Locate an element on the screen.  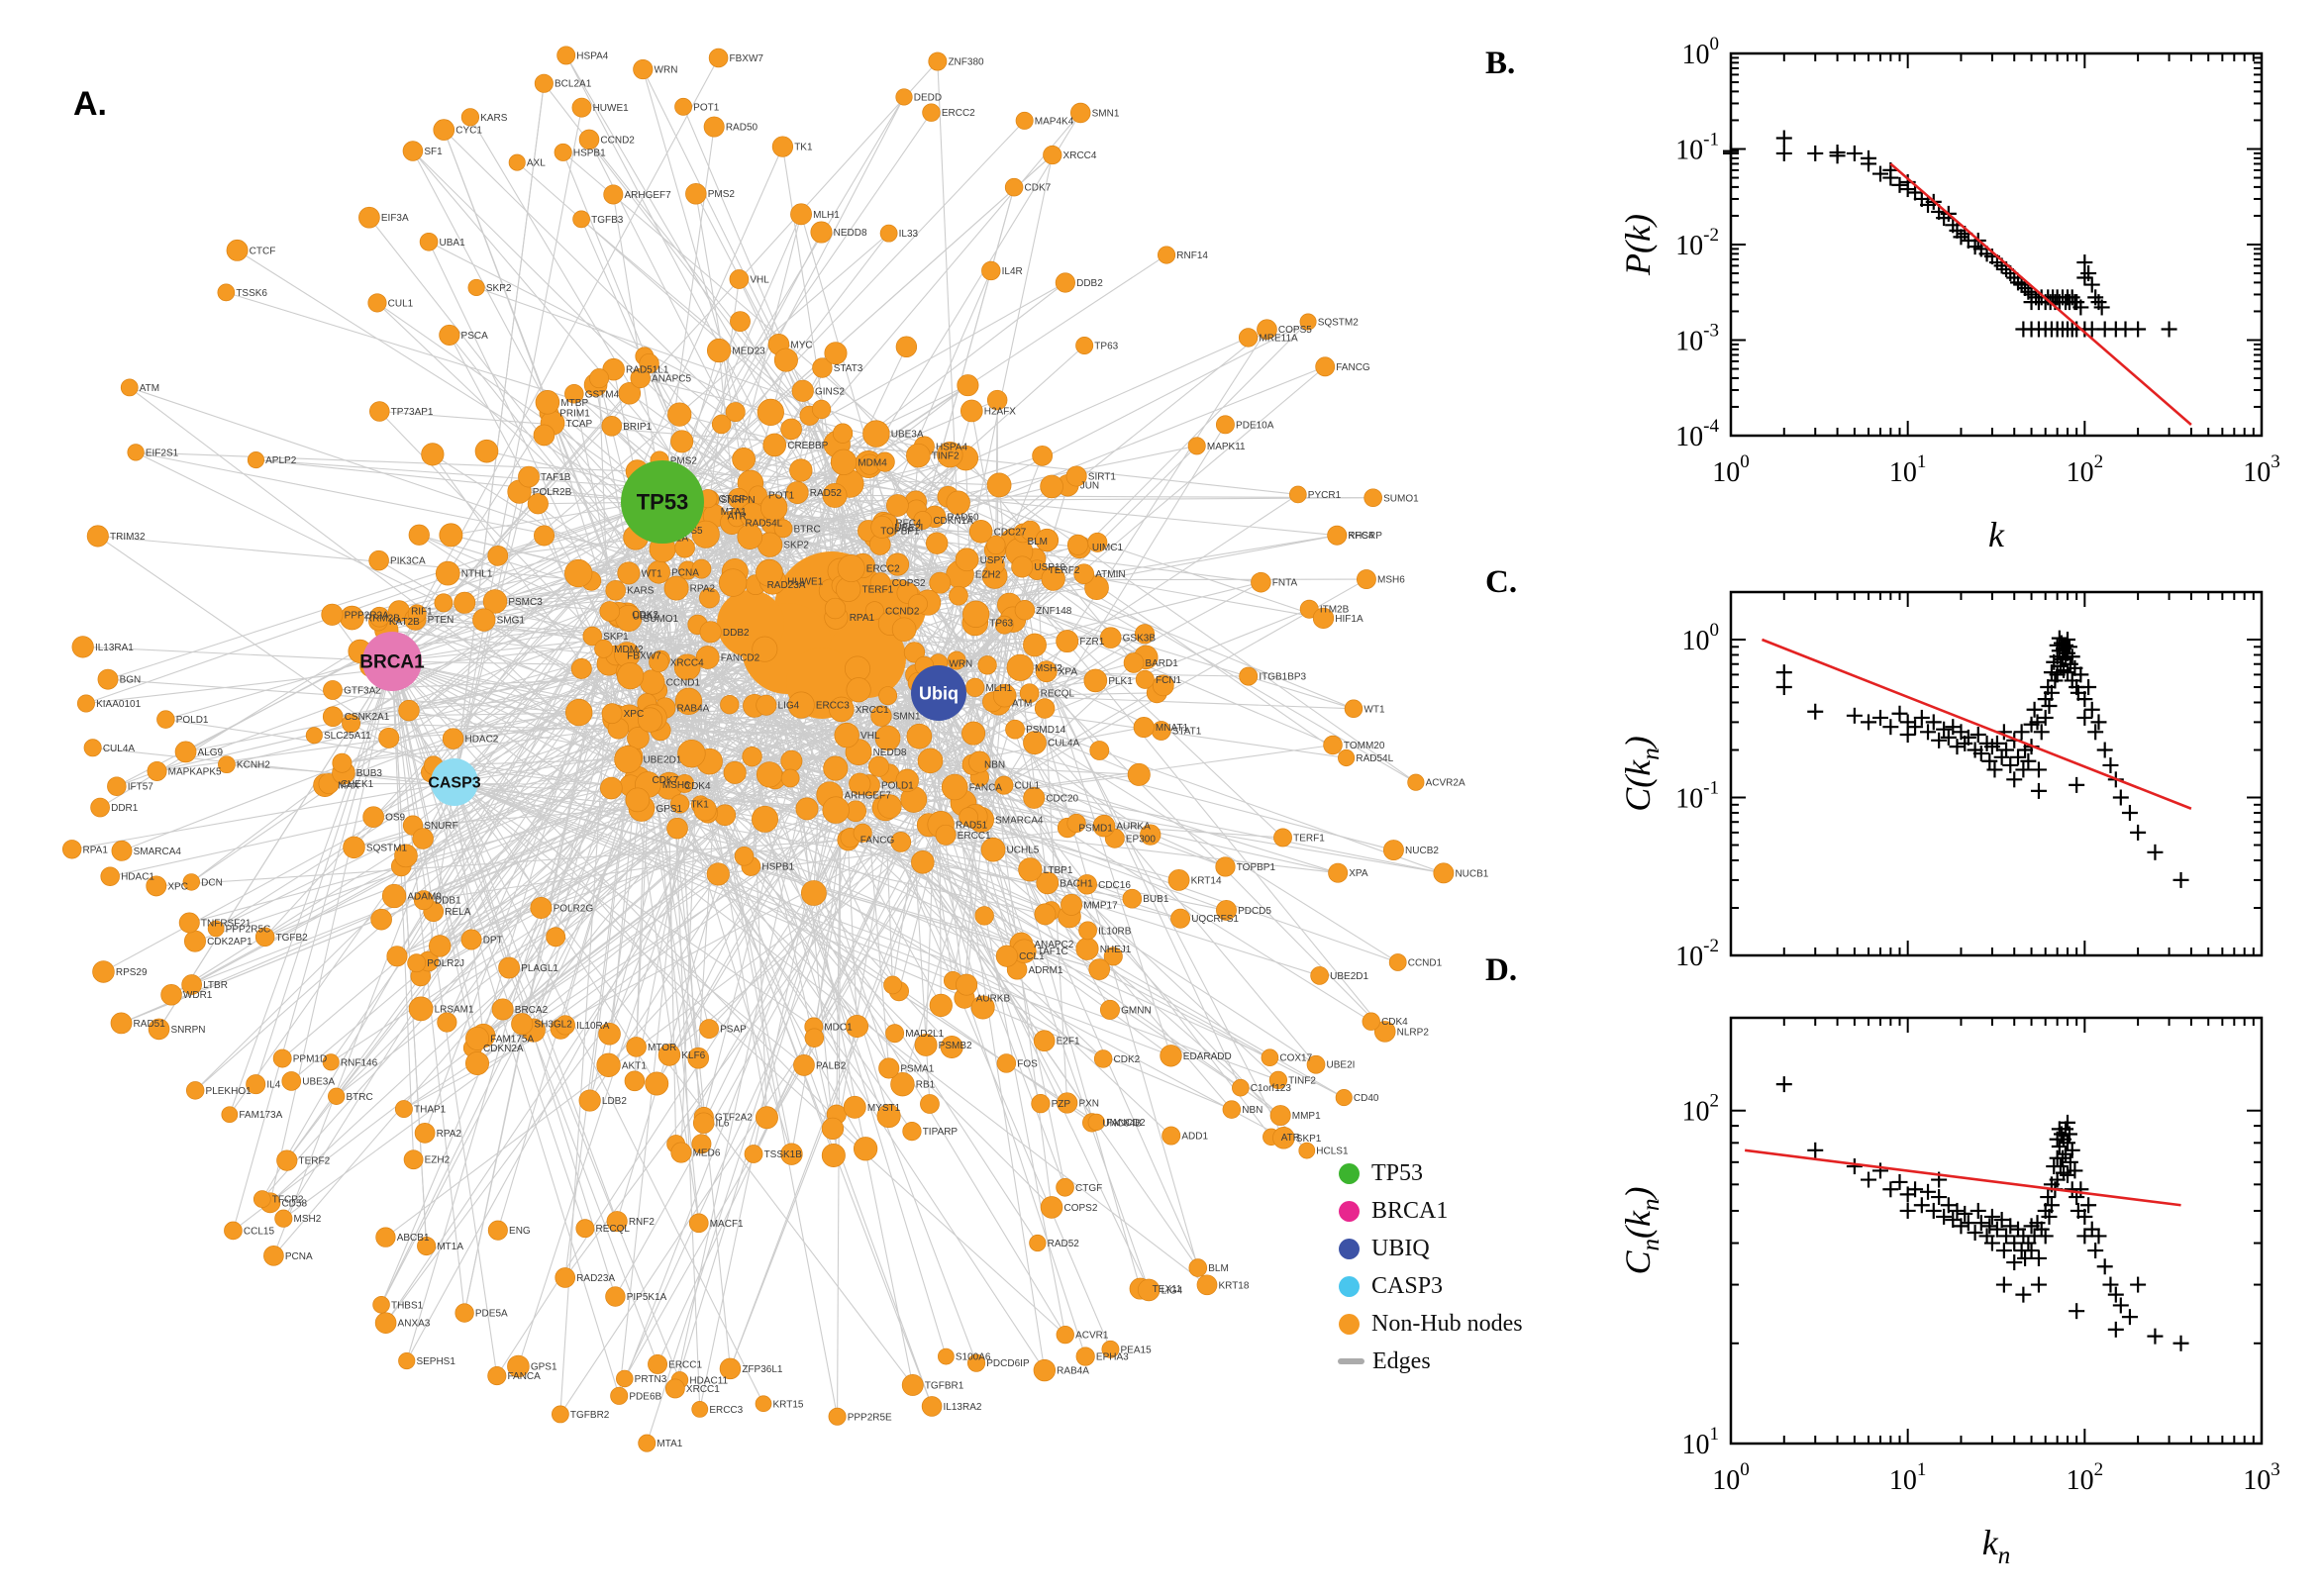
svg-text: 10⁻⁴ is located at coordinates (1697, 434).